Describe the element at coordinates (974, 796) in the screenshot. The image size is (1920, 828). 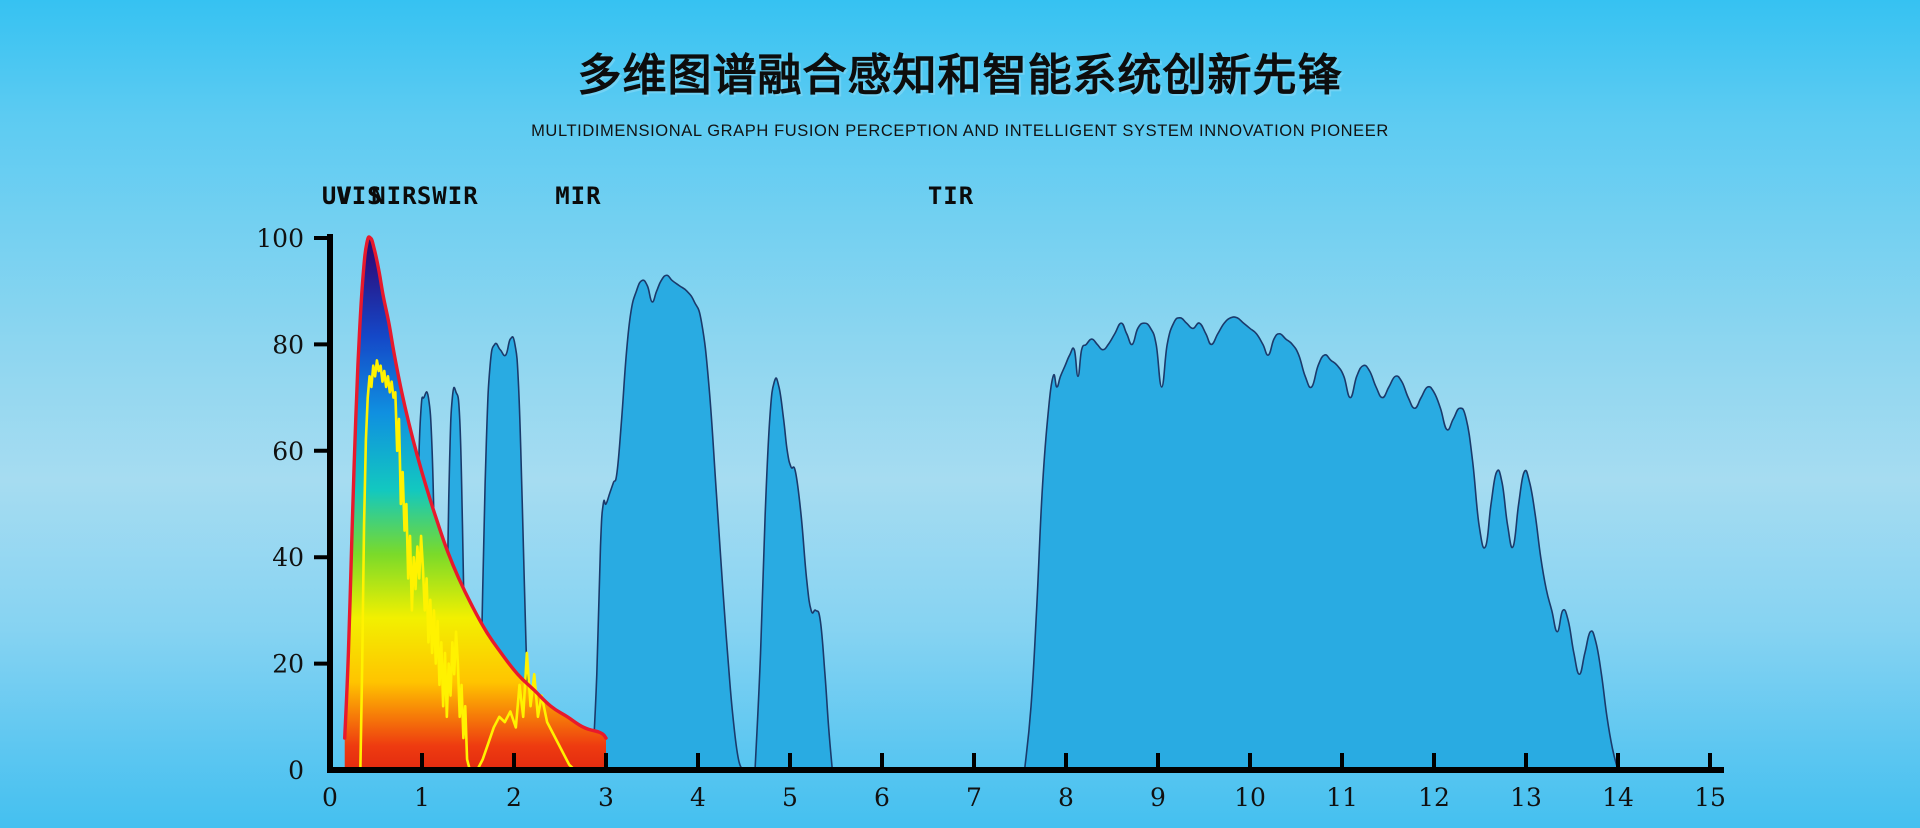
I see `x-tick-label: 7` at that location.